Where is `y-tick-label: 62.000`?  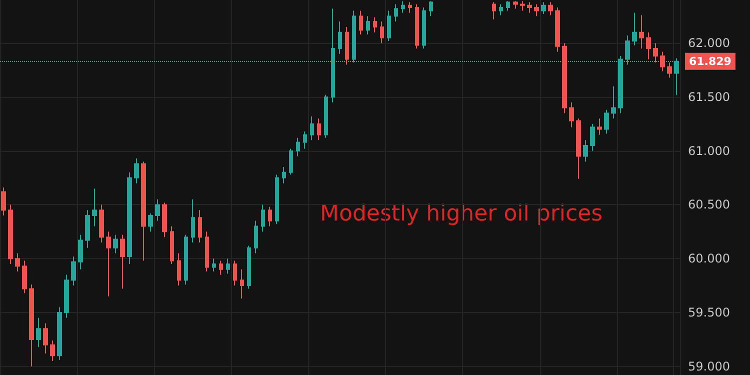 y-tick-label: 62.000 is located at coordinates (709, 43).